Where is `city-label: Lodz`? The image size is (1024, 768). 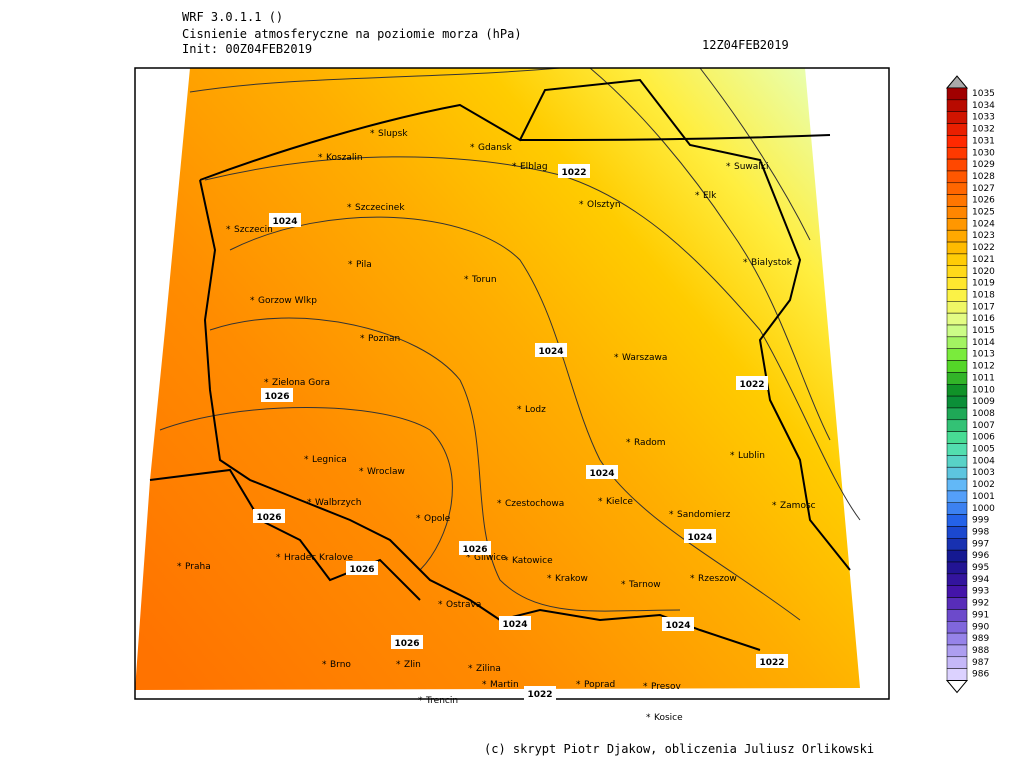
city-label: Lodz is located at coordinates (535, 410).